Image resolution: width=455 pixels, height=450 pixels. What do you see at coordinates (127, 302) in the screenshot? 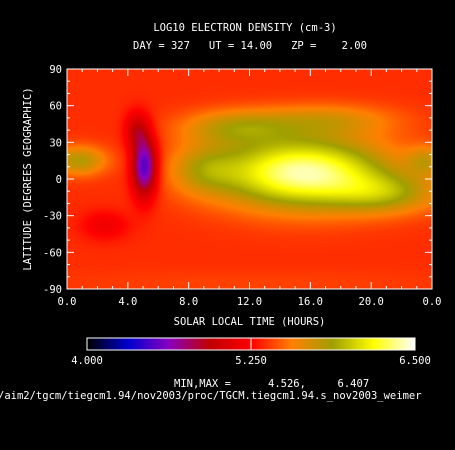
I see `x-tick-label: 4.0` at bounding box center [127, 302].